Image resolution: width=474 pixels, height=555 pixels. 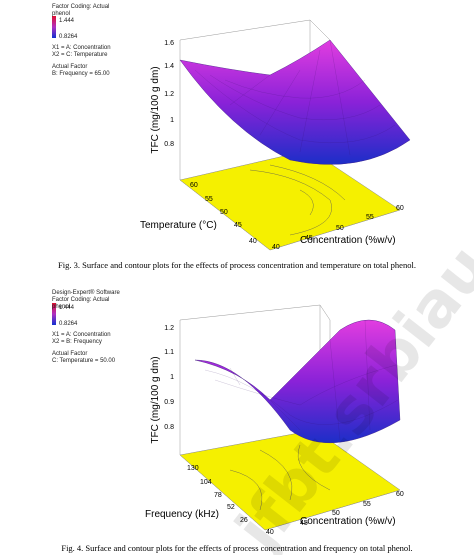 What do you see at coordinates (169, 66) in the screenshot?
I see `z-tick-label: 1.4` at bounding box center [169, 66].